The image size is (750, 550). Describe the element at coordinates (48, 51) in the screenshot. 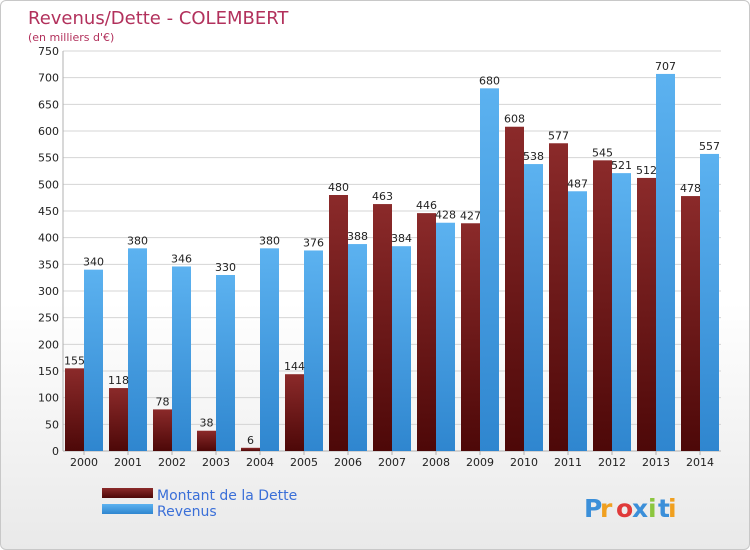

I see `y-tick-label: 750` at that location.